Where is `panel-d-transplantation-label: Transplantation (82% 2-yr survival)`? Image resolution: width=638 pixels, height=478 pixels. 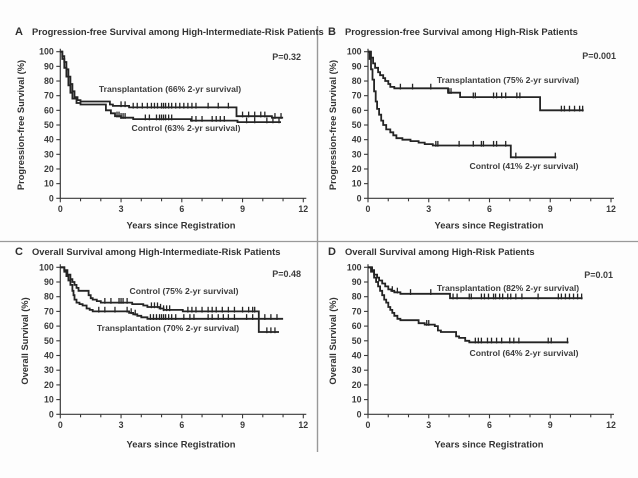
panel-d-transplantation-label: Transplantation (82% 2-yr survival) is located at coordinates (508, 288).